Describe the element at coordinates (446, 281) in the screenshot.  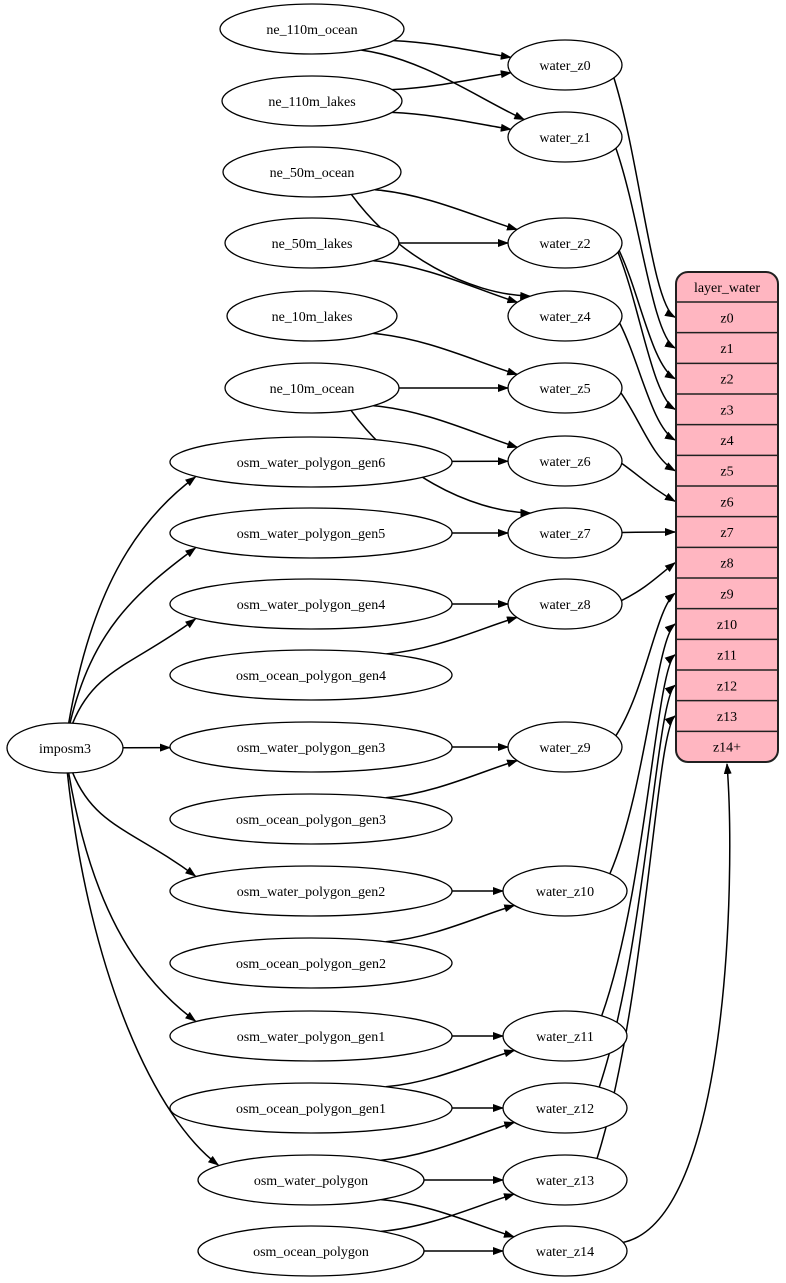
I see `edge-ne_50m_lakes-to-water_z4` at that location.